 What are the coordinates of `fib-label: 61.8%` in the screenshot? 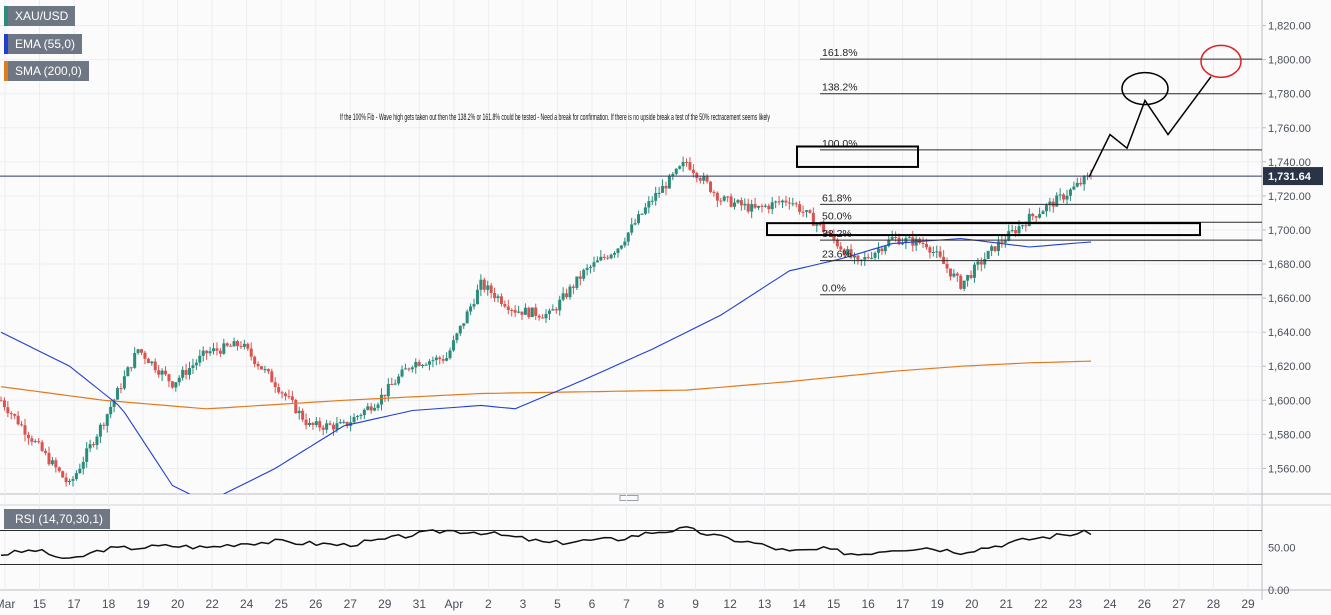 It's located at (837, 198).